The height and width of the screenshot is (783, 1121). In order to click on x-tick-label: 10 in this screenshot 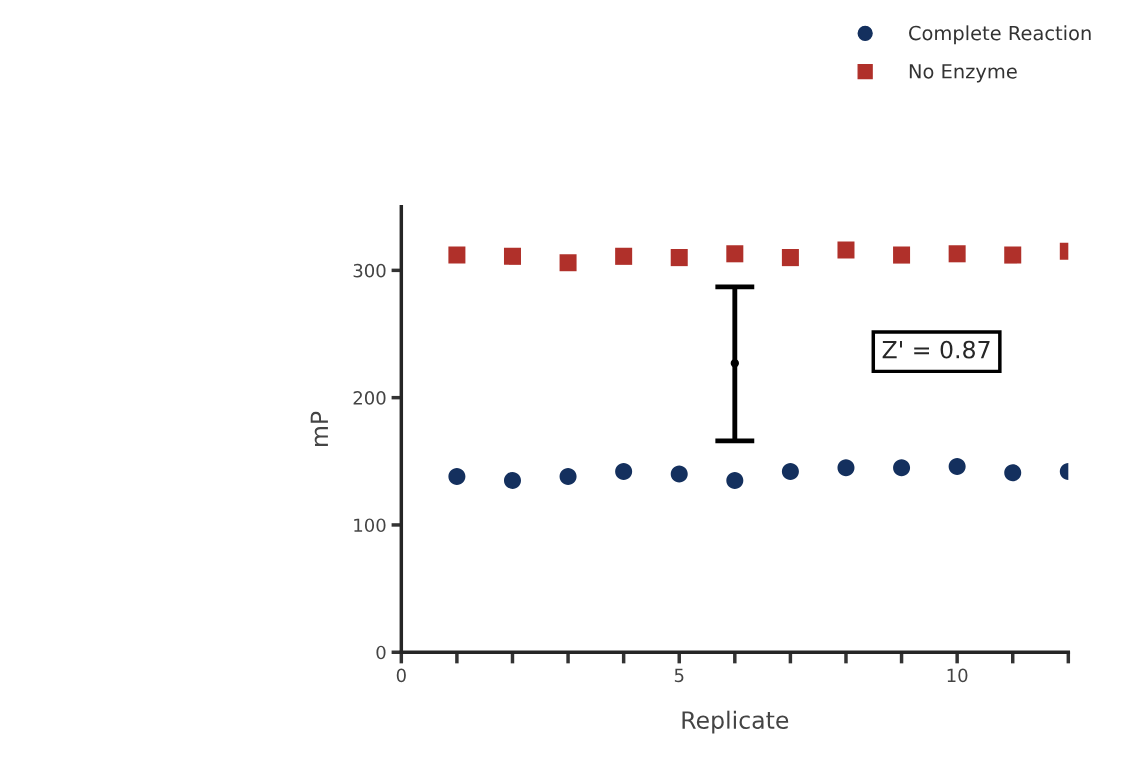, I will do `click(957, 675)`.